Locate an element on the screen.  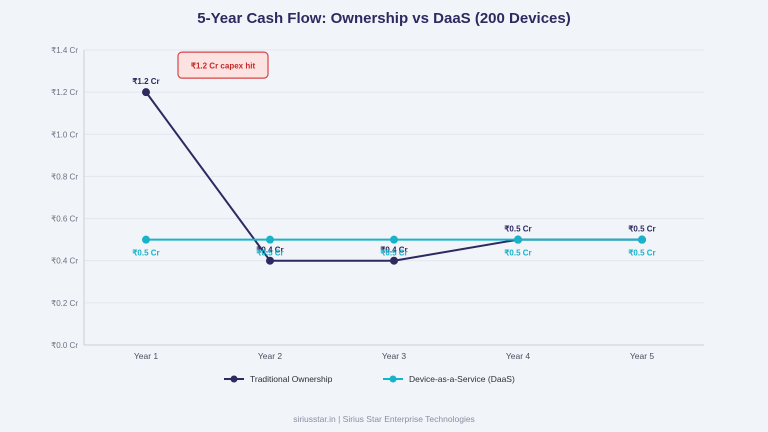
y-tick-label: ₹1.2 Cr is located at coordinates (64, 92).